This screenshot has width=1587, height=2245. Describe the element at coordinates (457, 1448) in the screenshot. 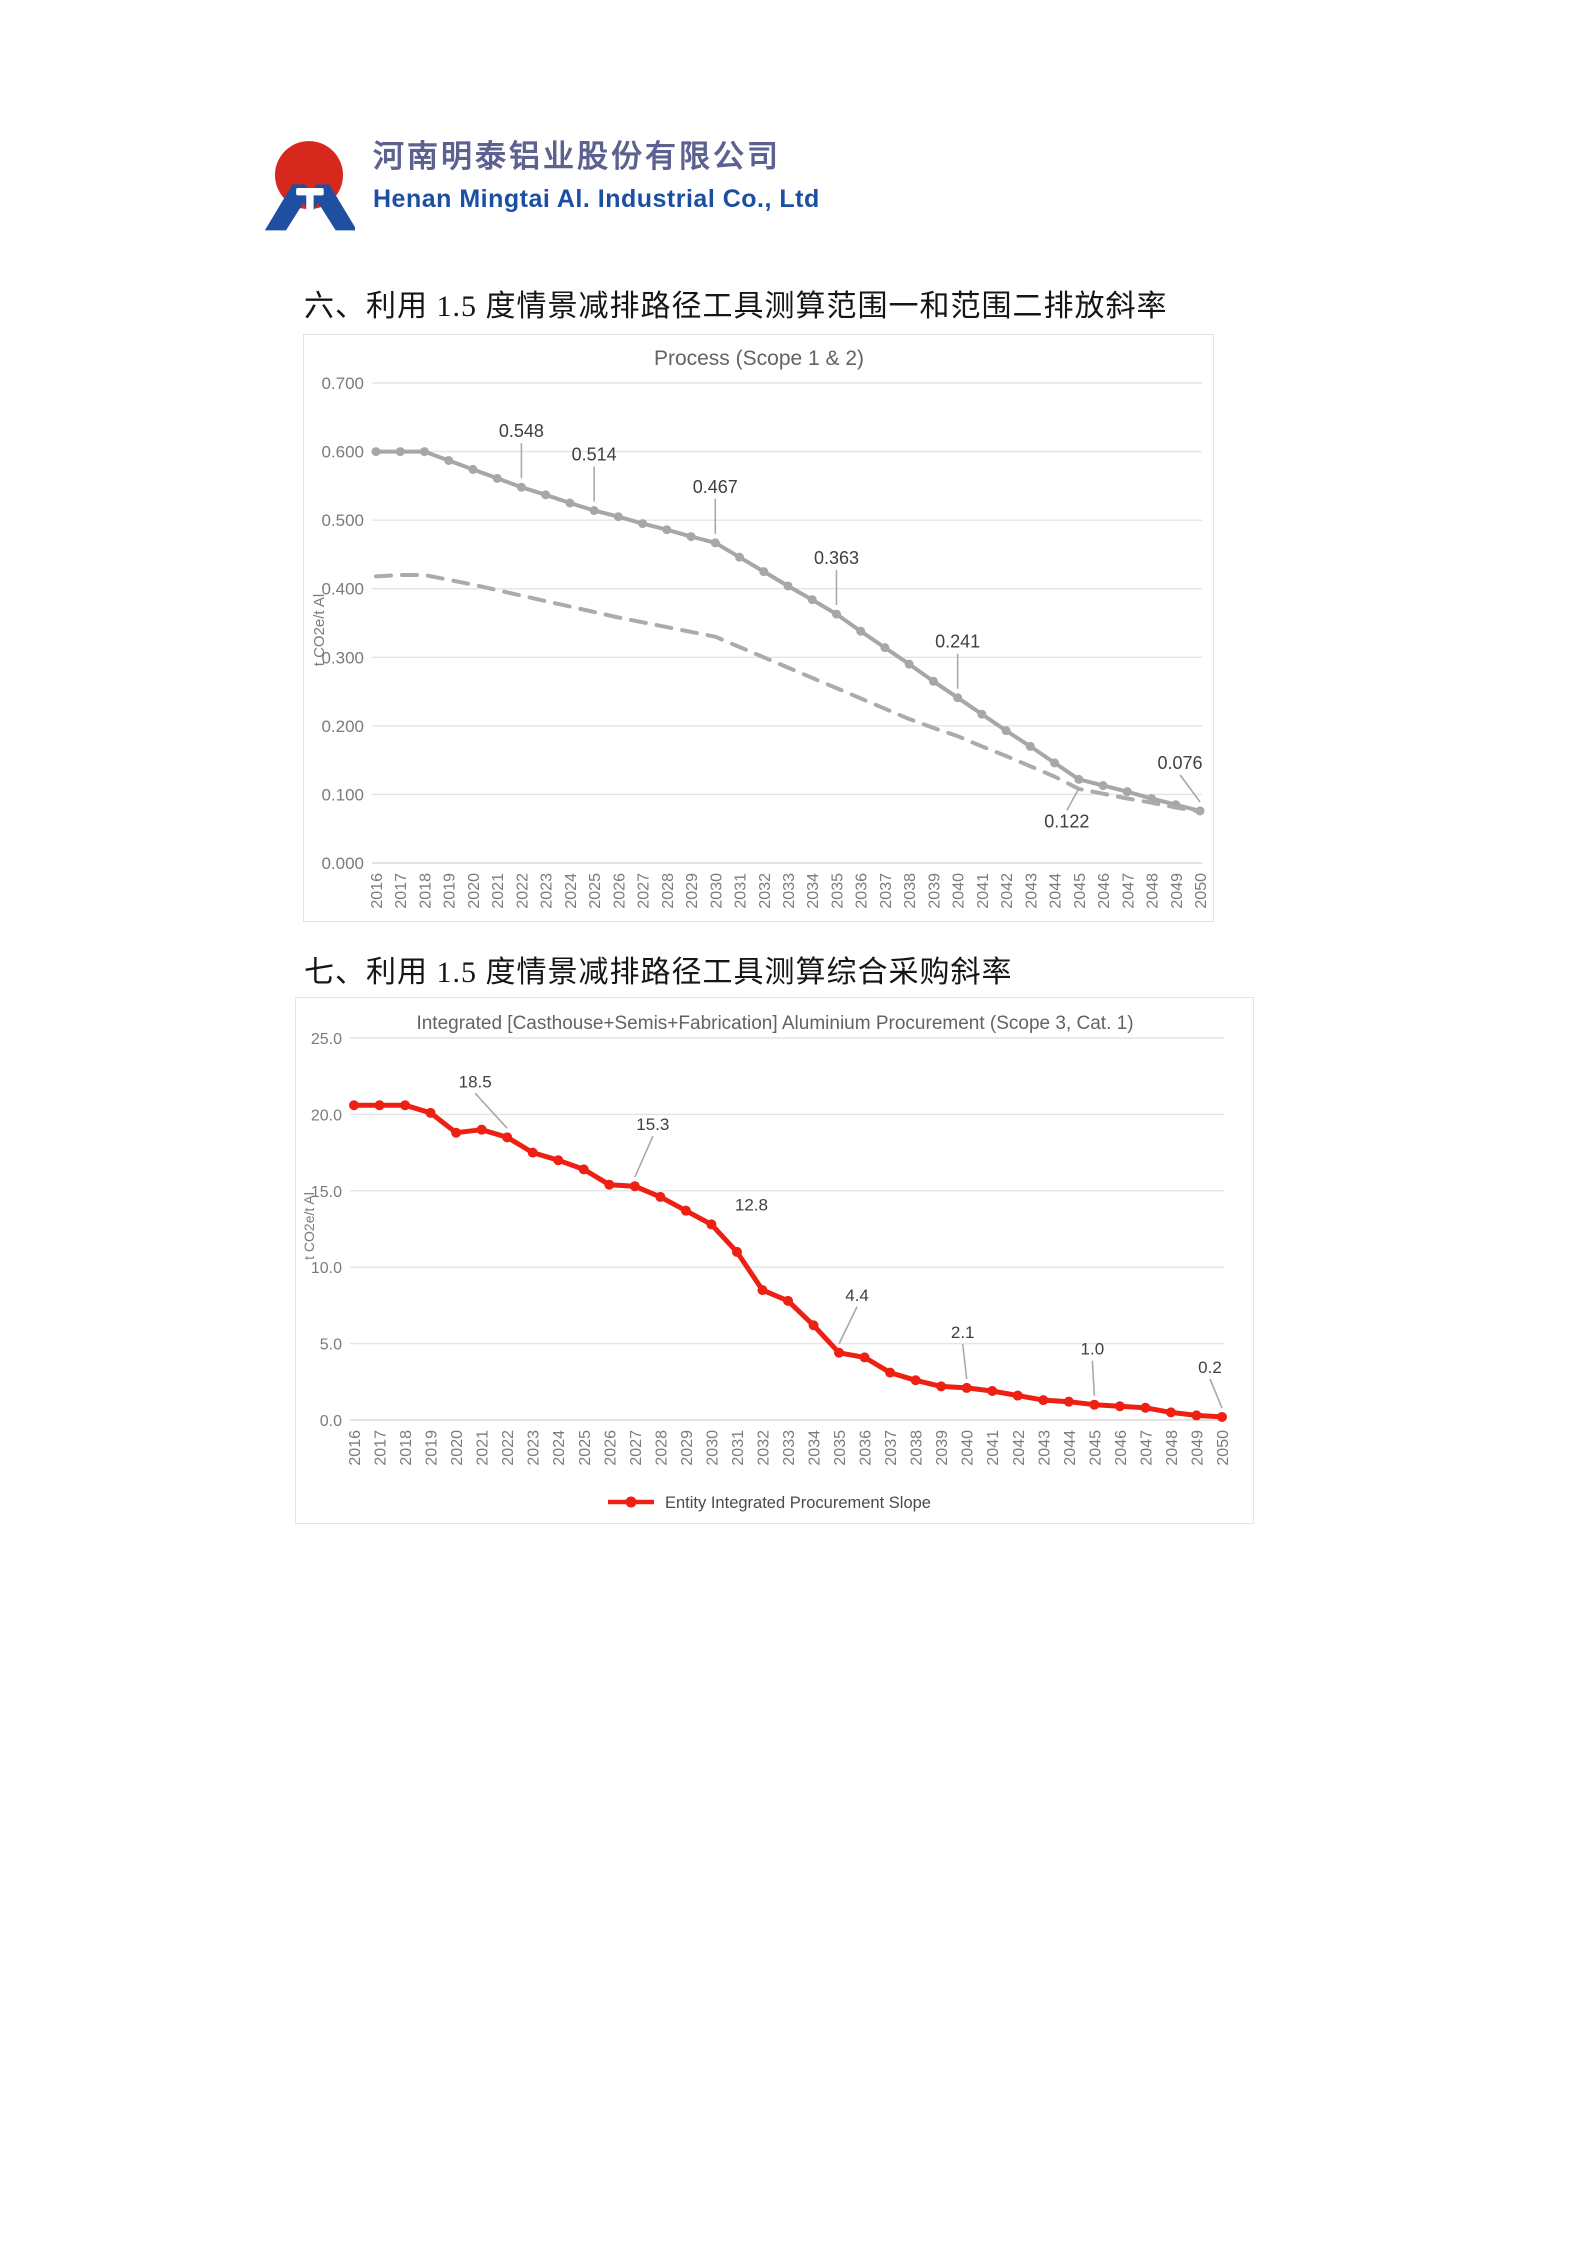

I see `x-tick-label: 2020` at that location.